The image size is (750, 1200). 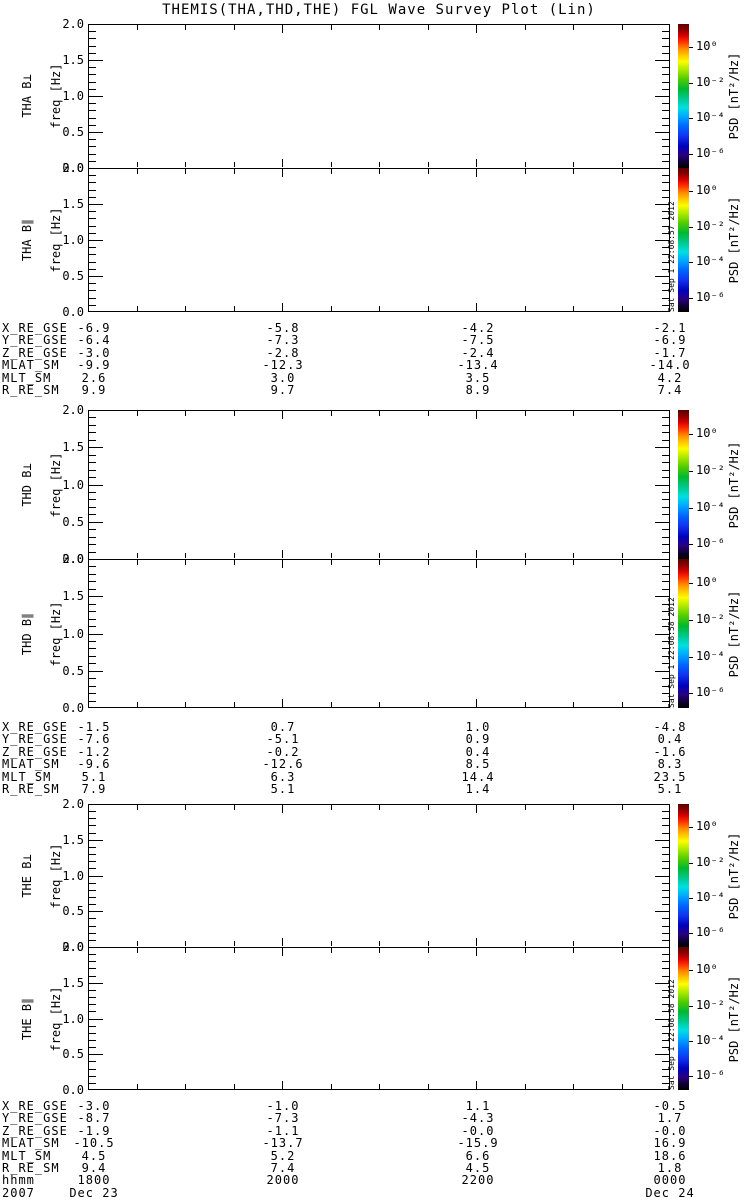 I want to click on time-axis-format-label: hhmm, so click(x=18, y=1180).